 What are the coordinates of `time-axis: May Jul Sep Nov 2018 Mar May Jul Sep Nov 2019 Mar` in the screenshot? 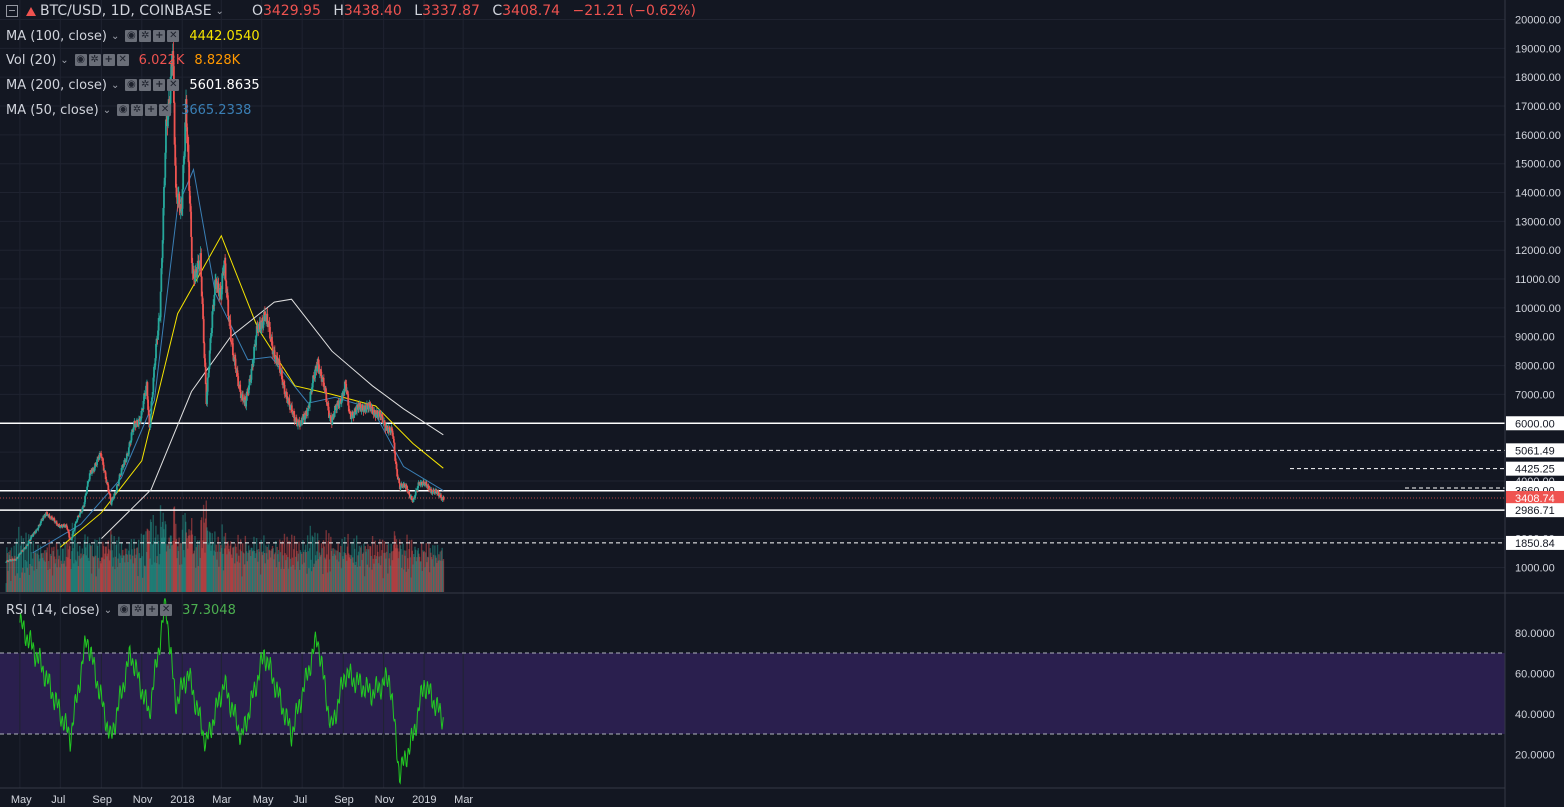 It's located at (242, 800).